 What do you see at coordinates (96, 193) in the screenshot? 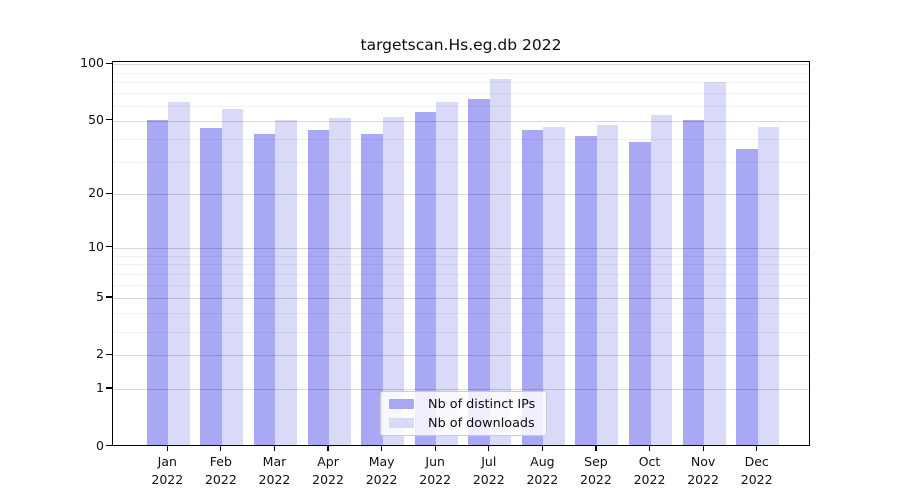
I see `y-axis-tick-label: 20` at bounding box center [96, 193].